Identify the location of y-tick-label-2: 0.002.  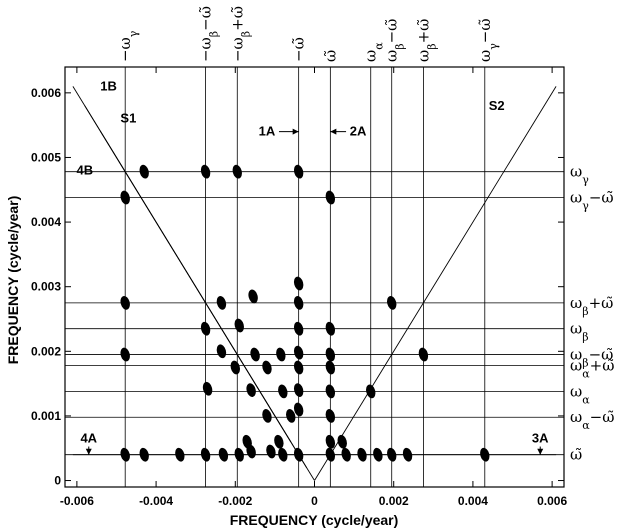
(46, 351).